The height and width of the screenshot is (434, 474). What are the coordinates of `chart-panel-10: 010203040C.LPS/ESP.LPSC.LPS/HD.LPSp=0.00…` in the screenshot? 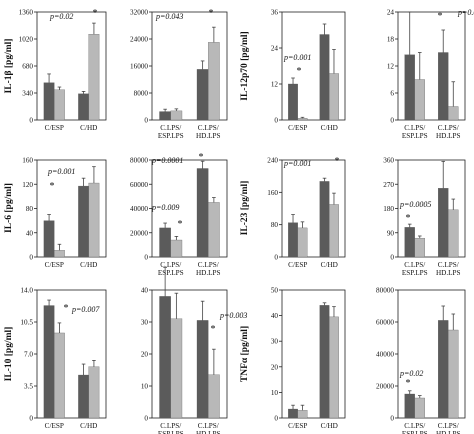 It's located at (194, 350).